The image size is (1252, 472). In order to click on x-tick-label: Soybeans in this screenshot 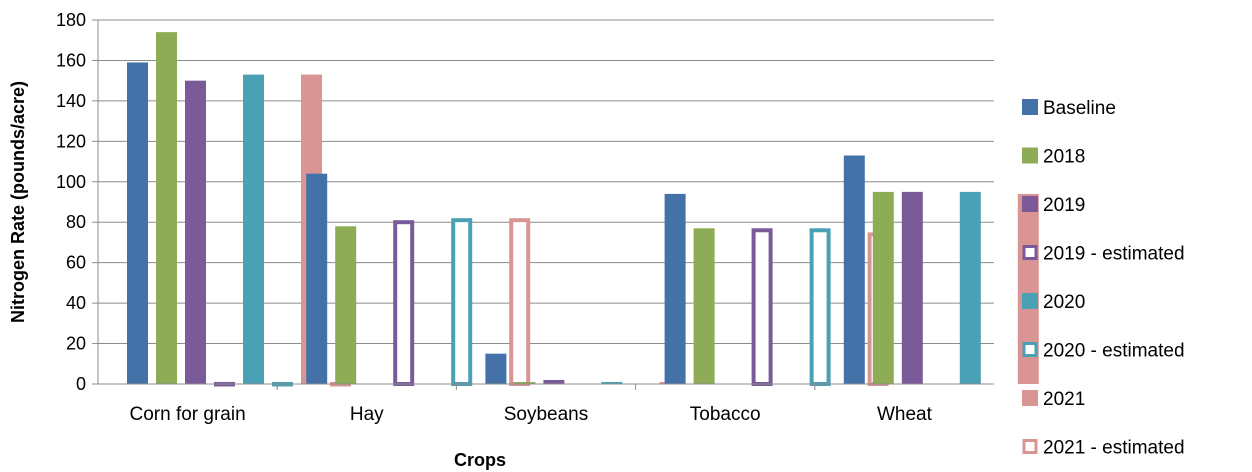, I will do `click(546, 414)`.